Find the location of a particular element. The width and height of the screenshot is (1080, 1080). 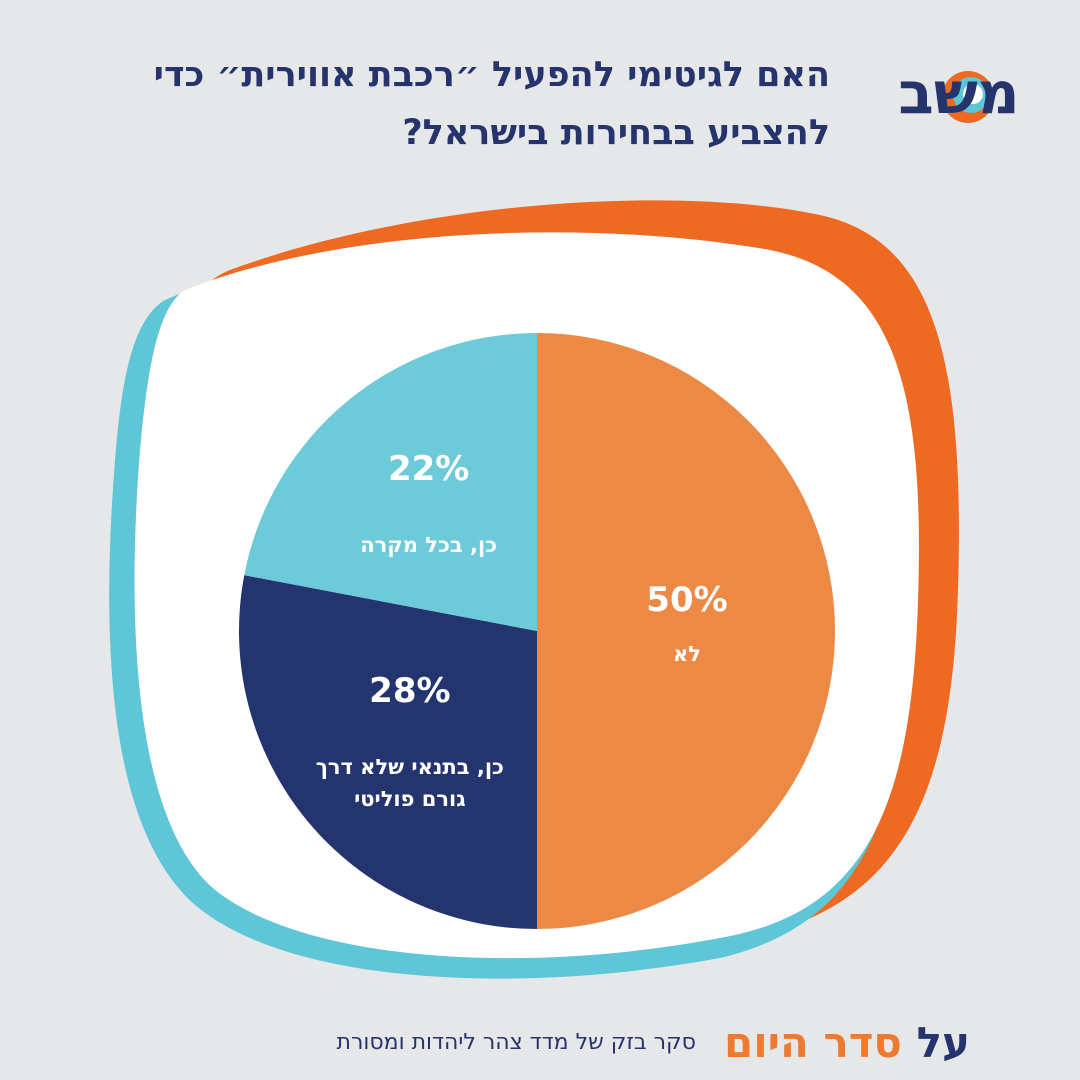

slice-value-label-2: 22% is located at coordinates (428, 469).